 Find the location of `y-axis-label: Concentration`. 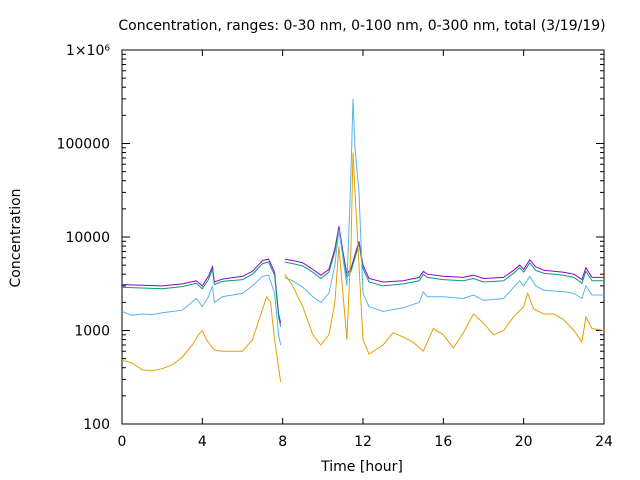

y-axis-label: Concentration is located at coordinates (16, 237).